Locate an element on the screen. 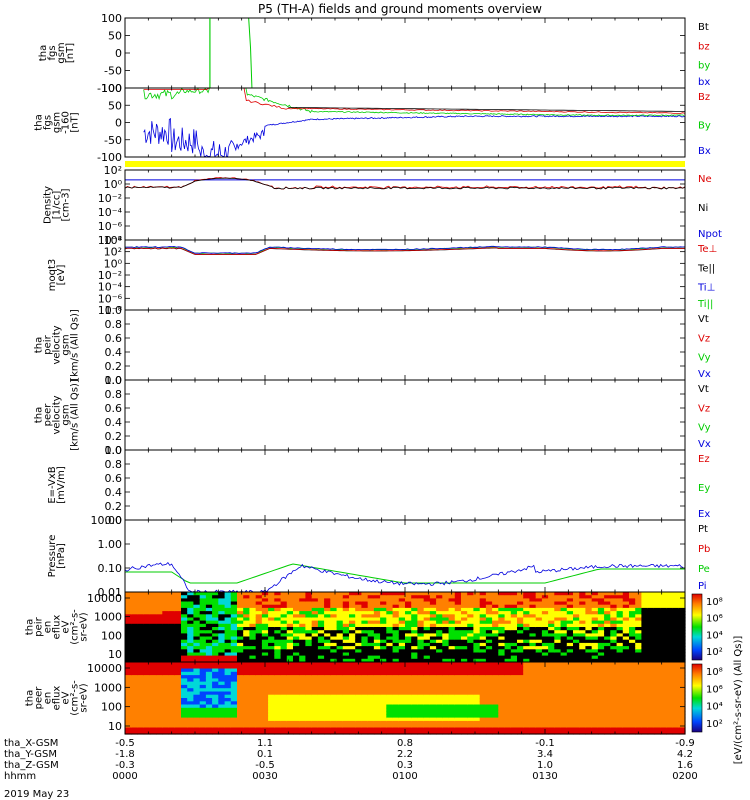  colorbar-tick-label: 10⁶ is located at coordinates (714, 689).